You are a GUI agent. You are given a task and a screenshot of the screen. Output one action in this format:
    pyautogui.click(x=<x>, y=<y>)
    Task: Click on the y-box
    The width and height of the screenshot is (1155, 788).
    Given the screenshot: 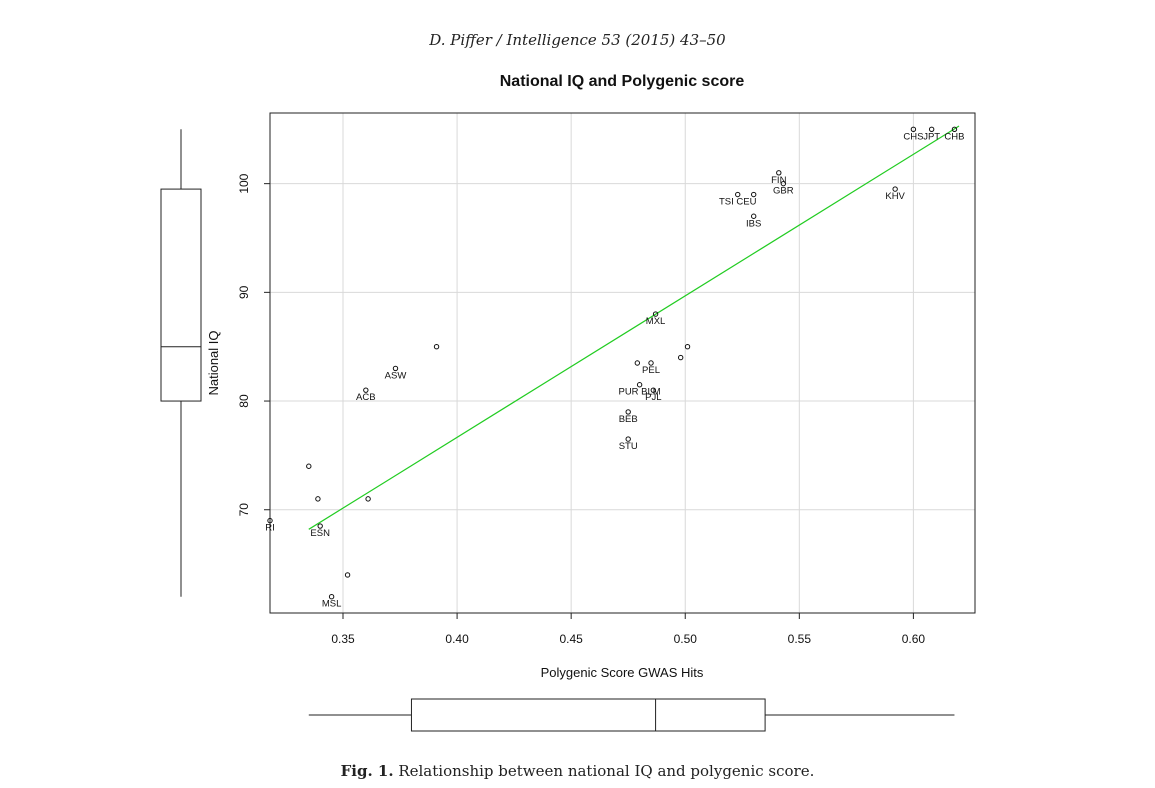 What is the action you would take?
    pyautogui.click(x=181, y=295)
    